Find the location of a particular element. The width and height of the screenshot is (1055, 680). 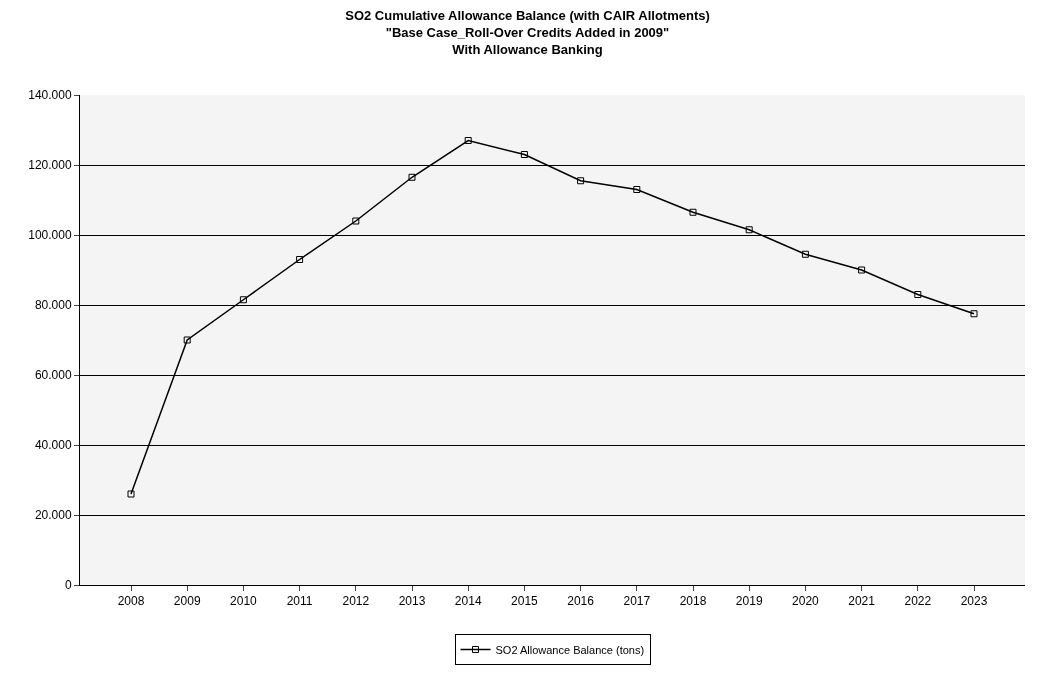

y-tick-label: 120.000 is located at coordinates (50, 165).